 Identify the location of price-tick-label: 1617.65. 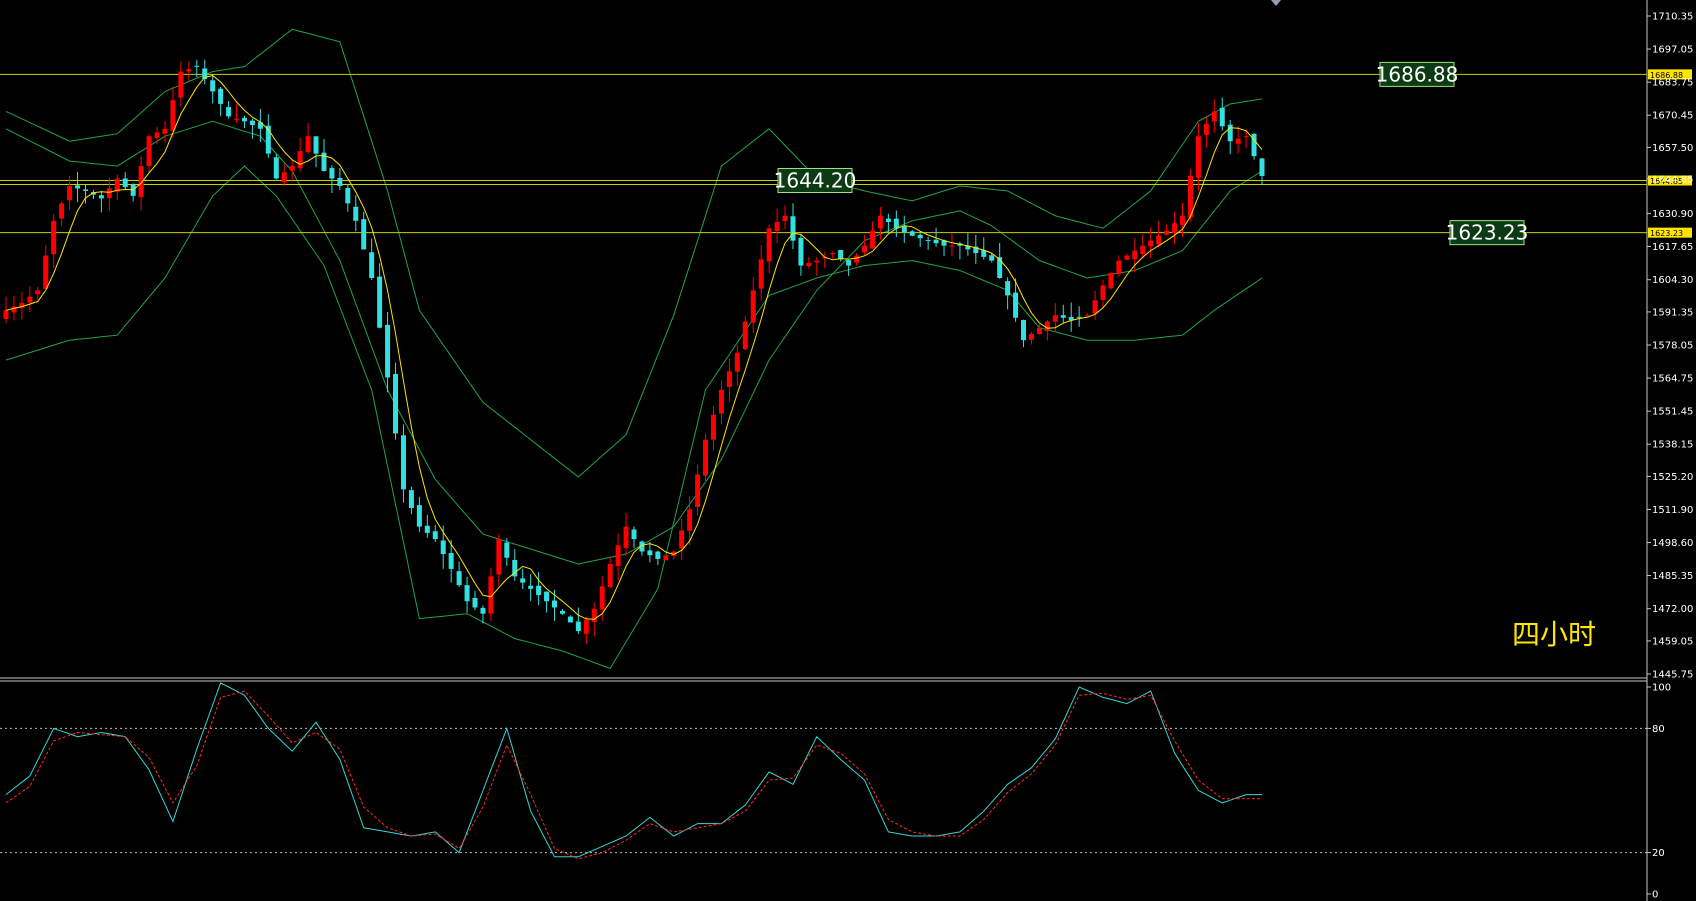
(1672, 247).